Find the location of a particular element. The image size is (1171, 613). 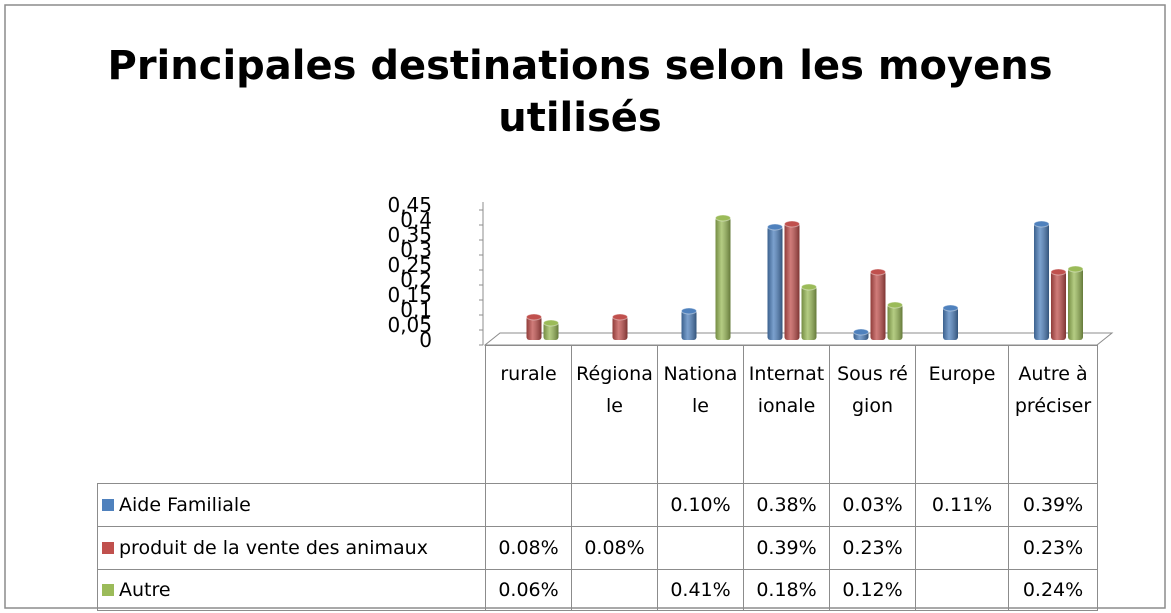

y-tick-label: 0,05 is located at coordinates (409, 325).